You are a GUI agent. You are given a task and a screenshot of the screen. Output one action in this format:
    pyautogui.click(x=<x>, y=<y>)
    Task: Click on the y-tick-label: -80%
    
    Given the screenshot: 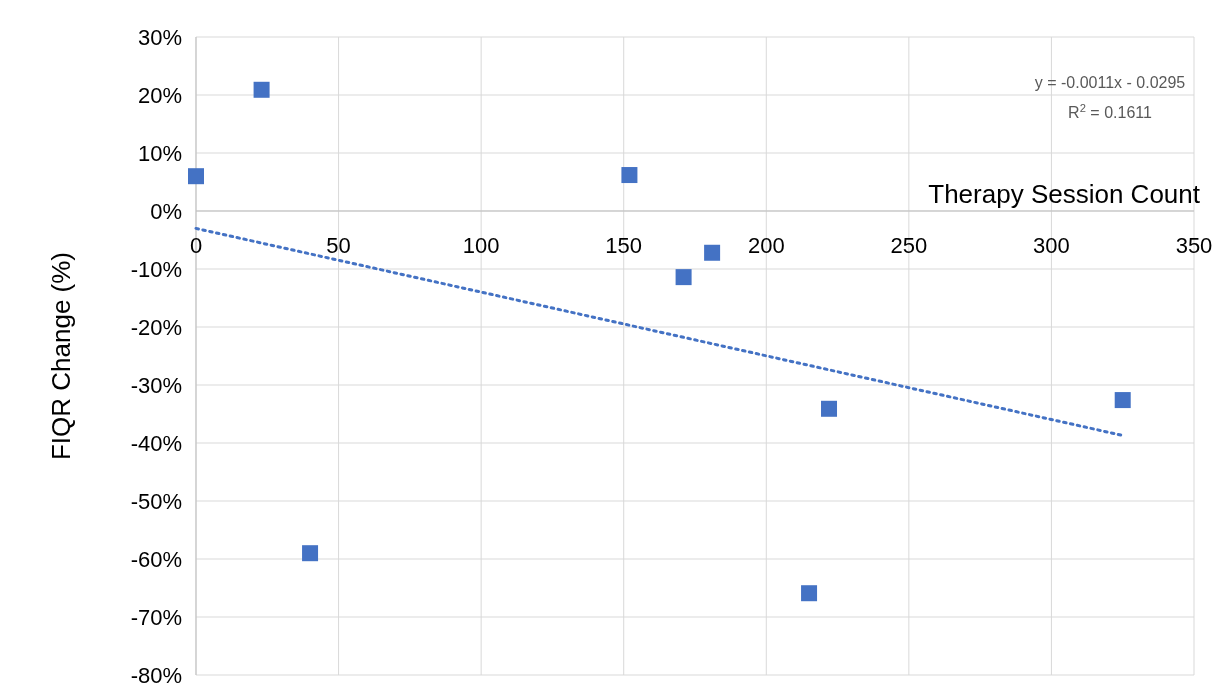 What is the action you would take?
    pyautogui.click(x=156, y=672)
    